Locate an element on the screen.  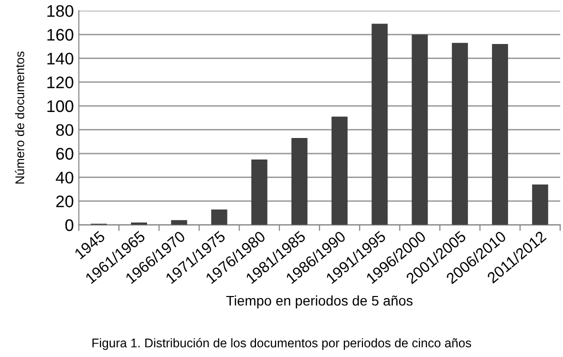
y-tick-label: 120 is located at coordinates (60, 82).